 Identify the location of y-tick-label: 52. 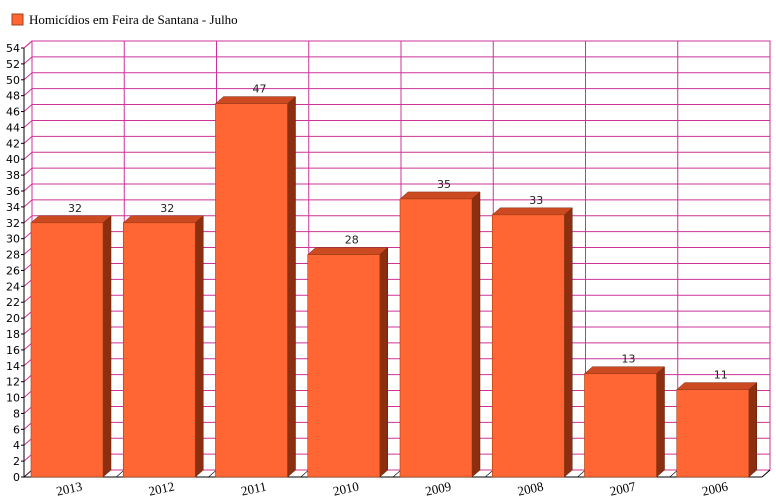
(13, 64).